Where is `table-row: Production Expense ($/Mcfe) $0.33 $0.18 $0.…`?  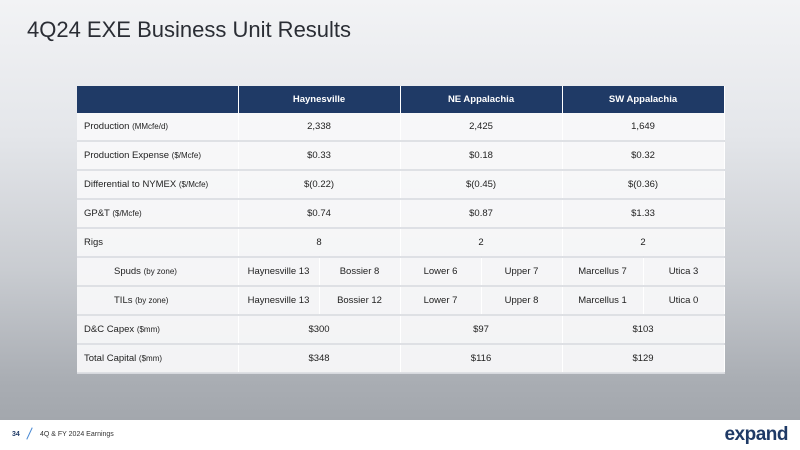 table-row: Production Expense ($/Mcfe) $0.33 $0.18 $0.… is located at coordinates (401, 156).